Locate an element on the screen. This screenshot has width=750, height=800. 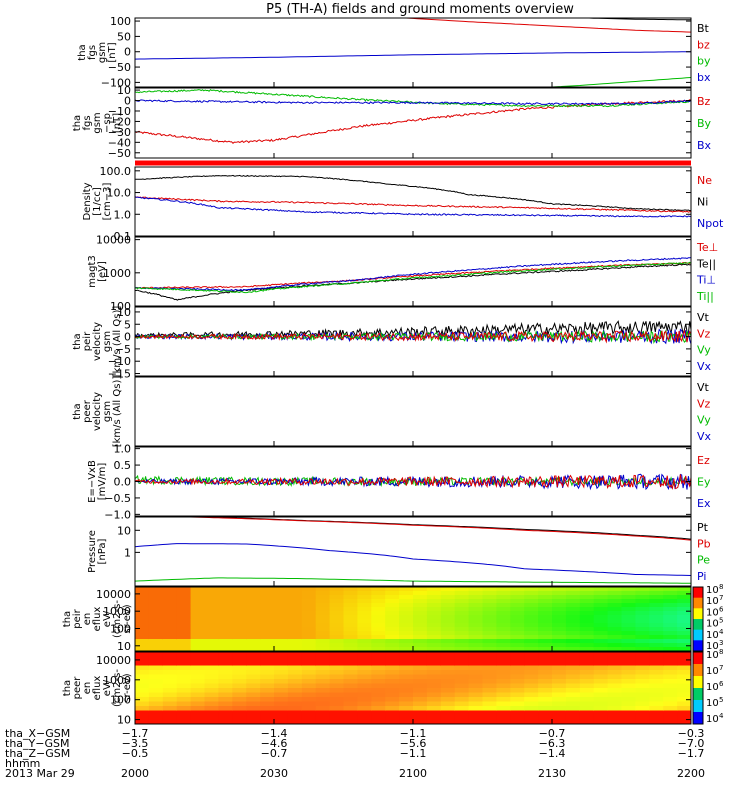
y-tick-label: 100 is located at coordinates (120, 306).